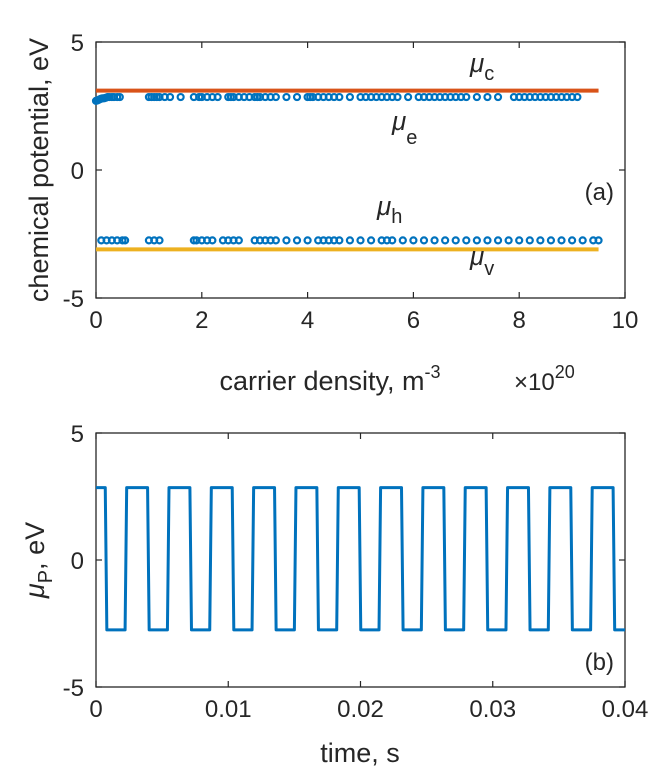 The height and width of the screenshot is (775, 654). What do you see at coordinates (599, 662) in the screenshot?
I see `panel-b-tag: (b)` at bounding box center [599, 662].